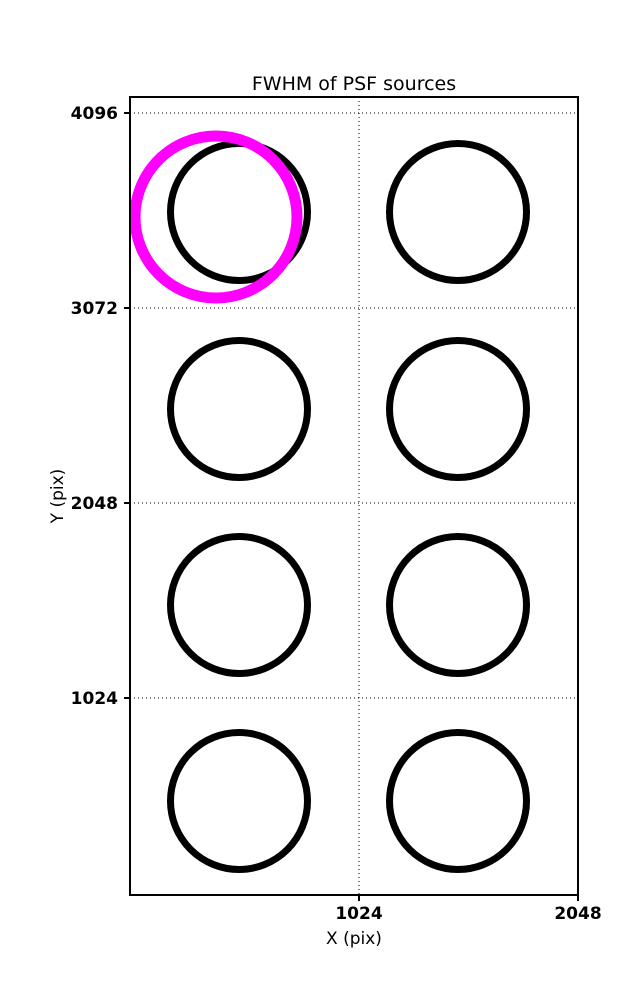  Describe the element at coordinates (94, 309) in the screenshot. I see `ytick-label-3072: 3072` at that location.